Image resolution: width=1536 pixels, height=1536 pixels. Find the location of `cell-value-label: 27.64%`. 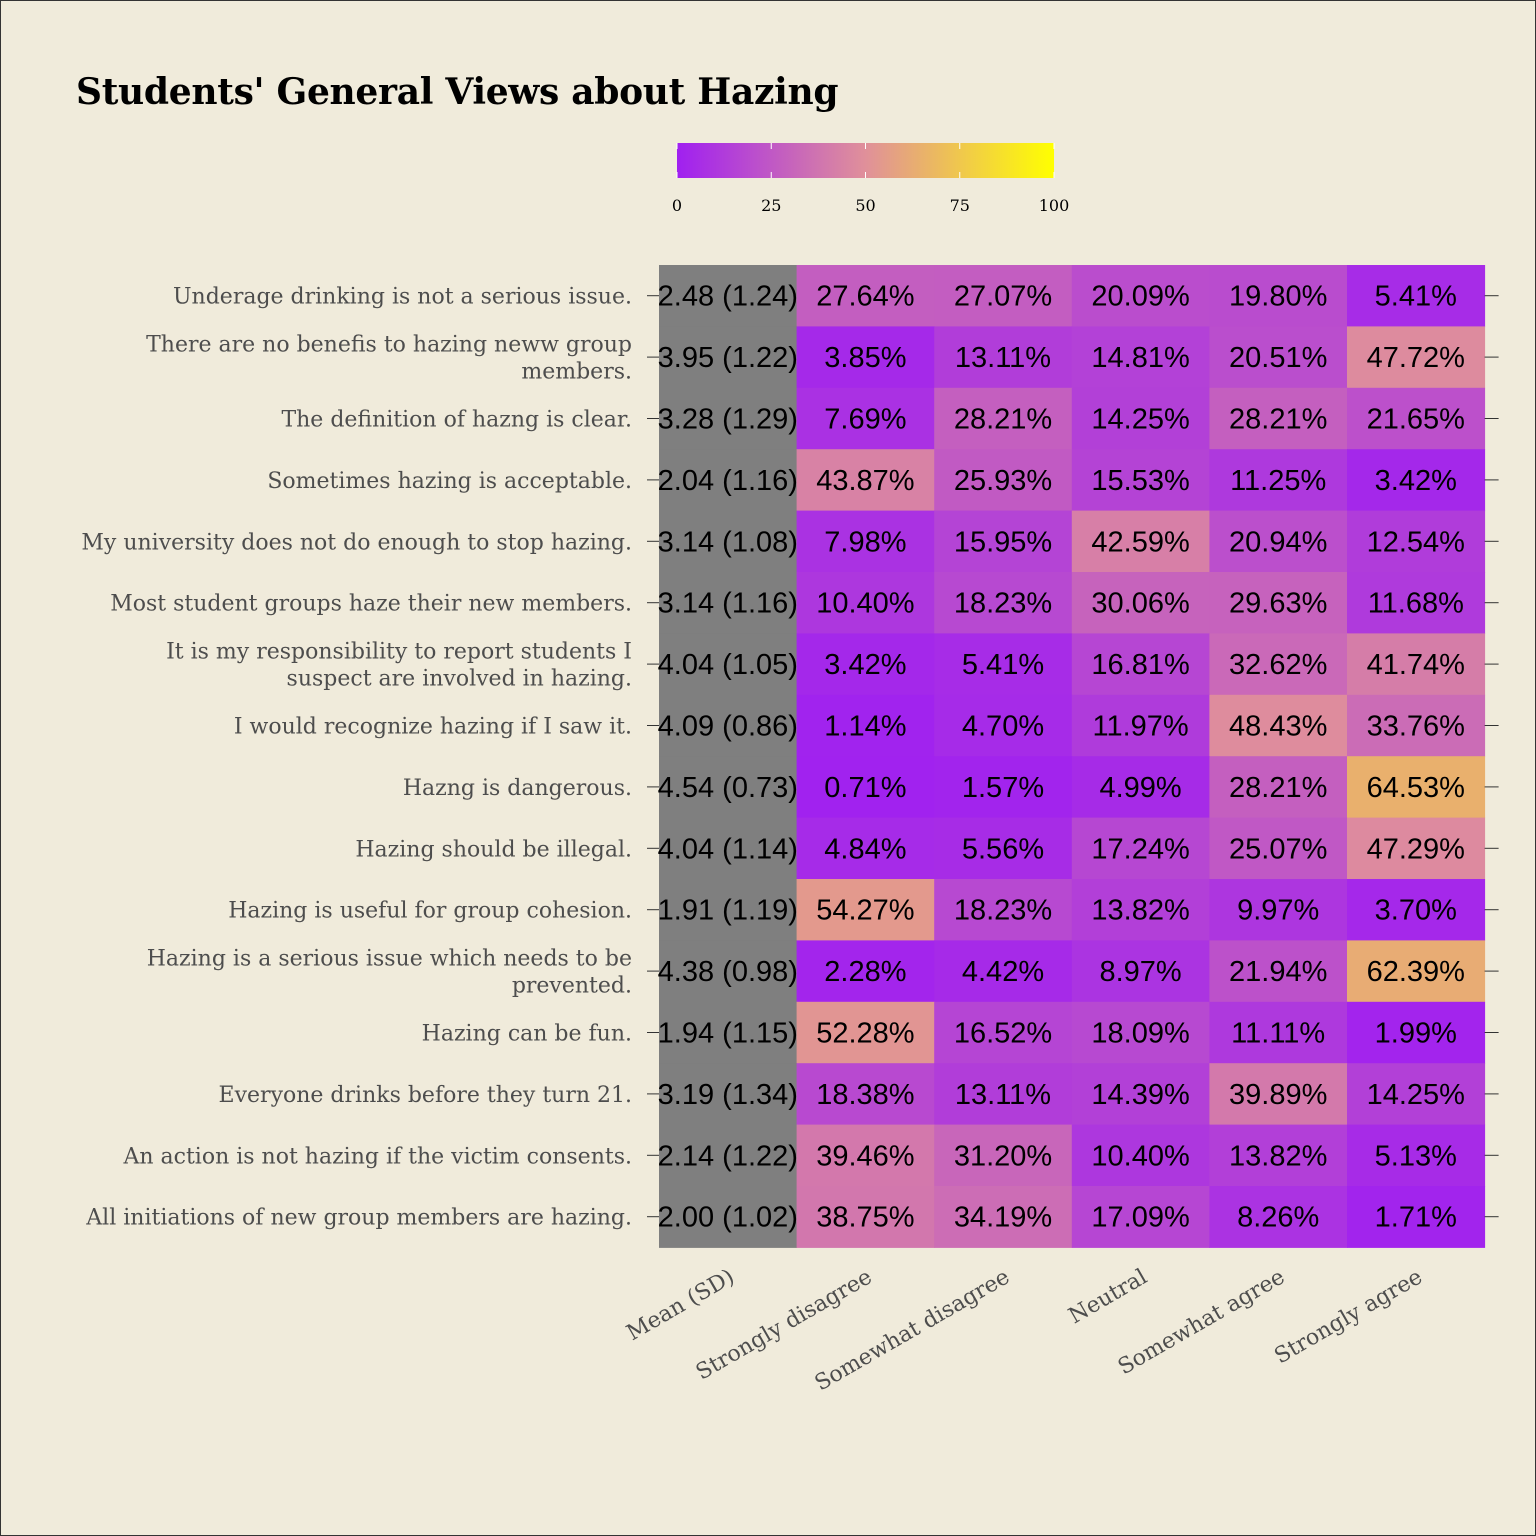

cell-value-label: 27.64% is located at coordinates (865, 297).